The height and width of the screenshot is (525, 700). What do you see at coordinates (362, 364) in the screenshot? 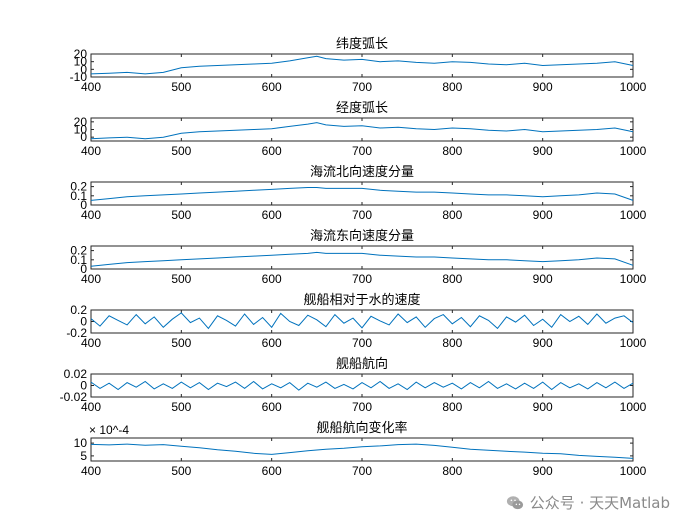
I see `subplot-title: 舰船航向` at bounding box center [362, 364].